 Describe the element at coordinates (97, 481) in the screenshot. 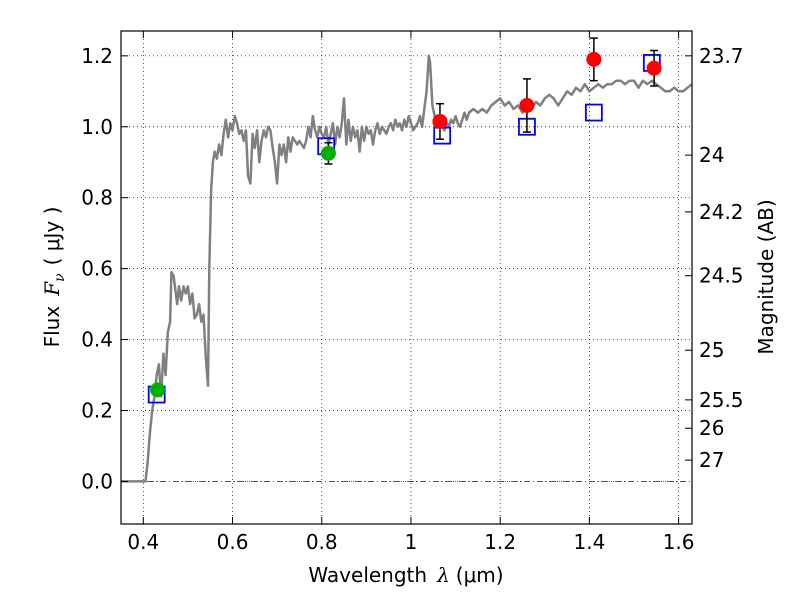

I see `y-tick-label: 0.0` at that location.